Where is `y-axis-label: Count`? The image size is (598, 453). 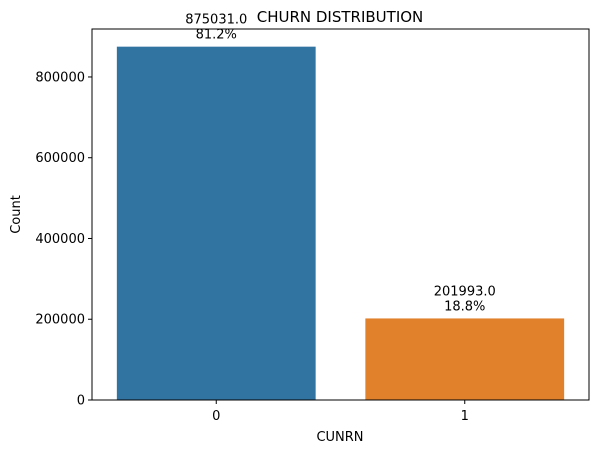
y-axis-label: Count is located at coordinates (16, 214).